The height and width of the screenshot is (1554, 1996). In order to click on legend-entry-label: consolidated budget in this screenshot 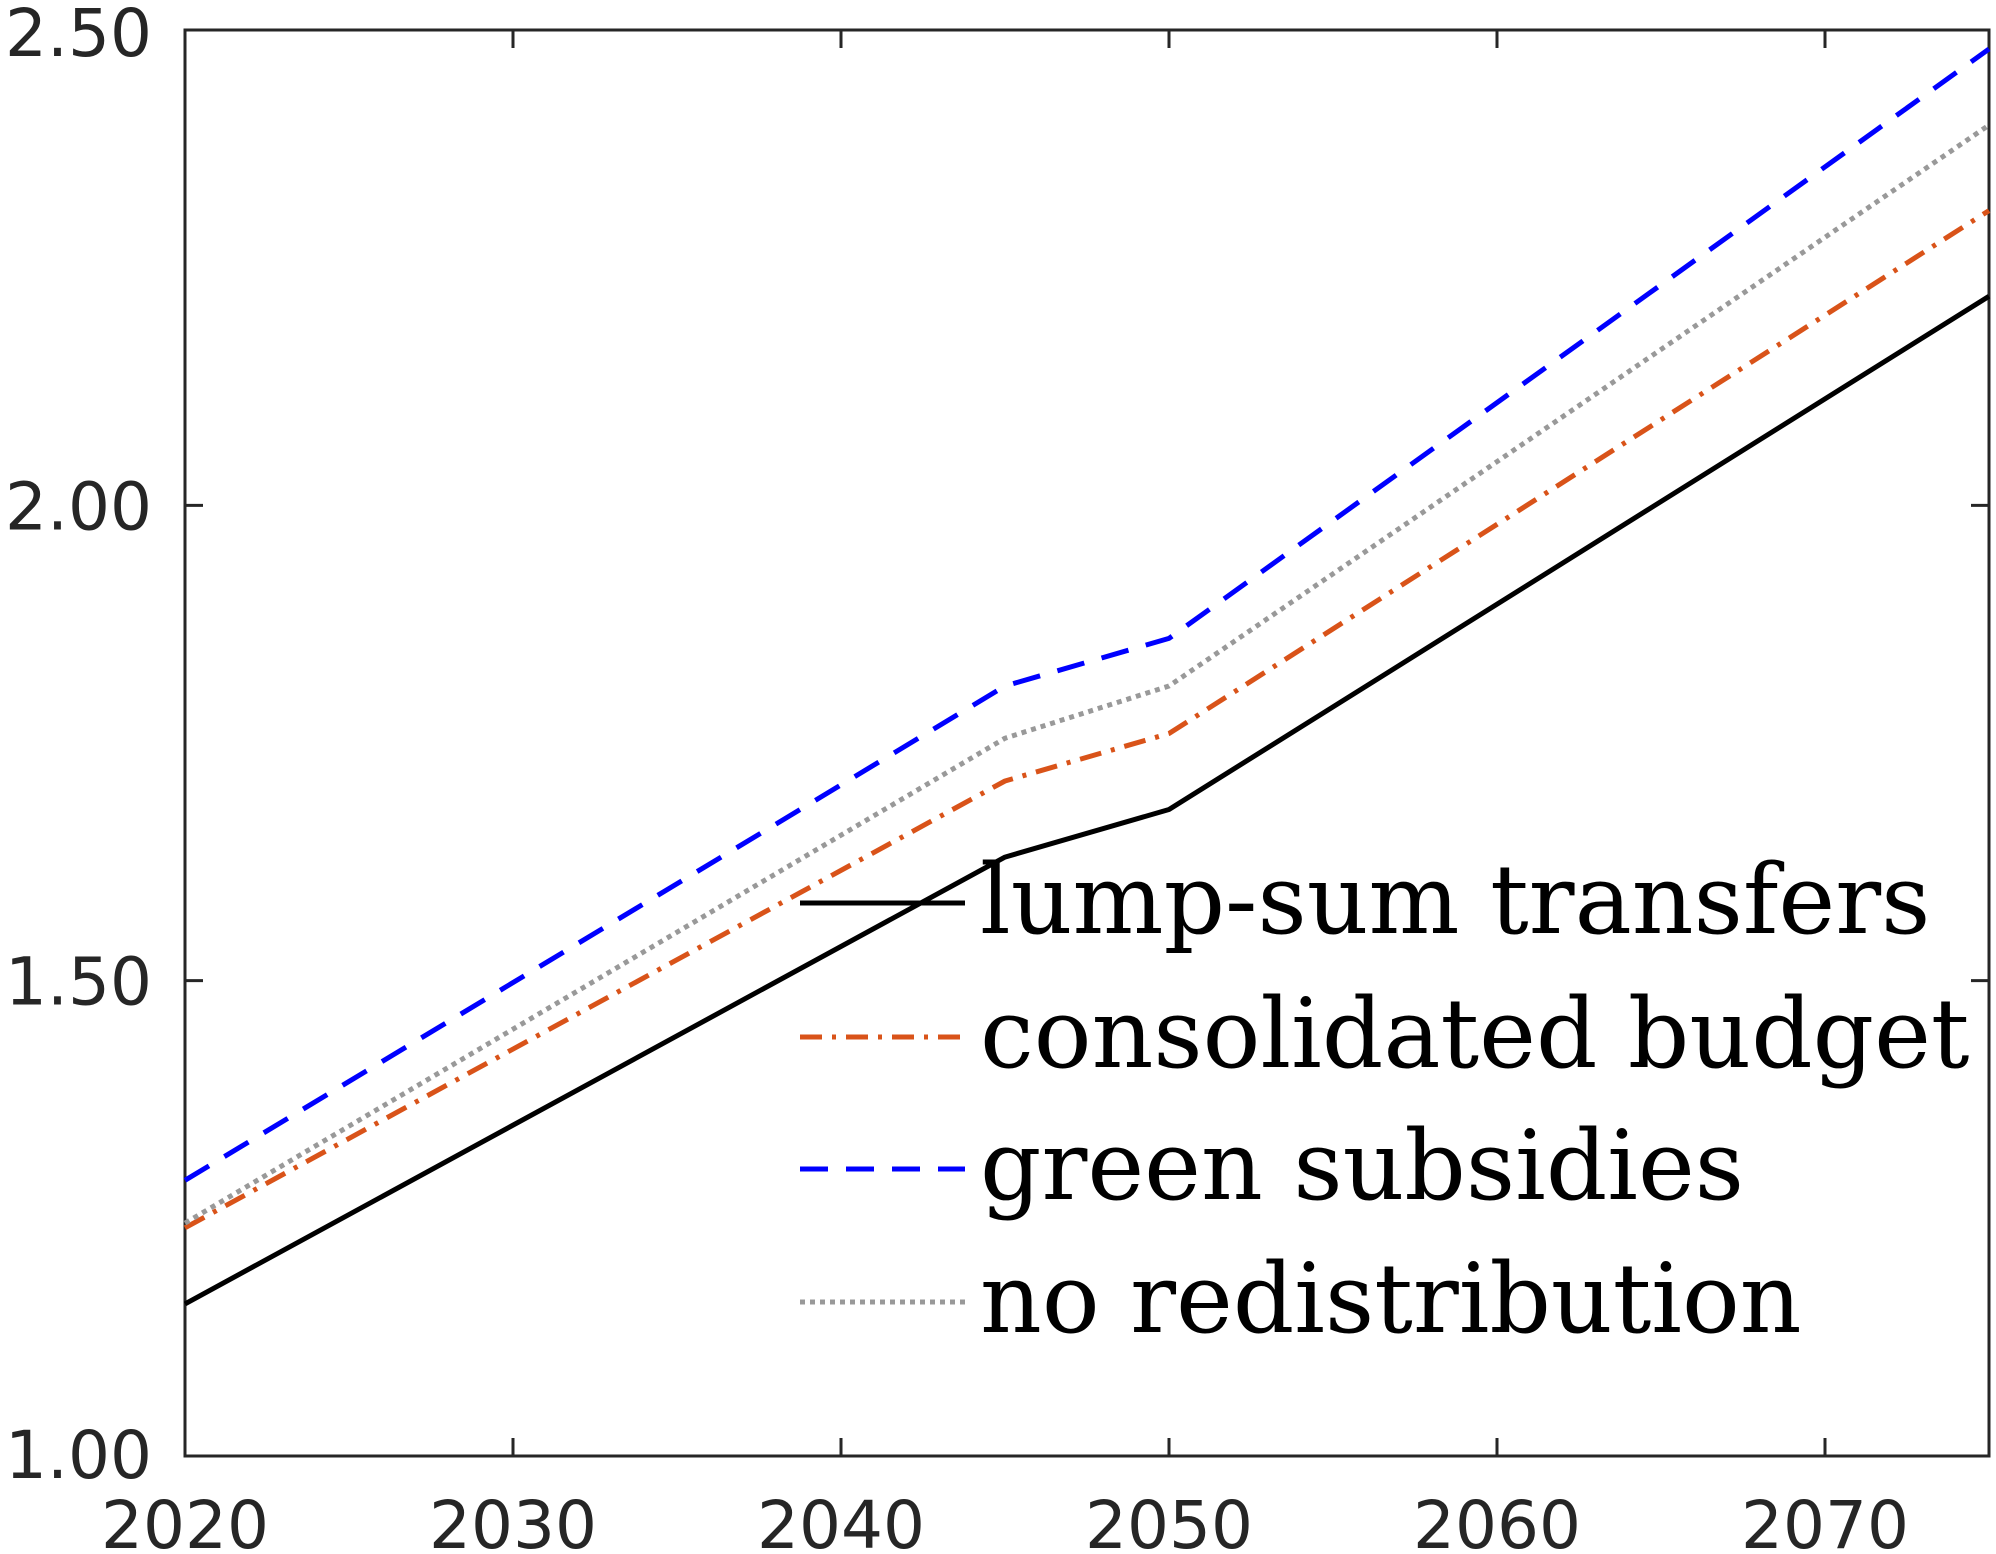, I will do `click(1474, 1034)`.